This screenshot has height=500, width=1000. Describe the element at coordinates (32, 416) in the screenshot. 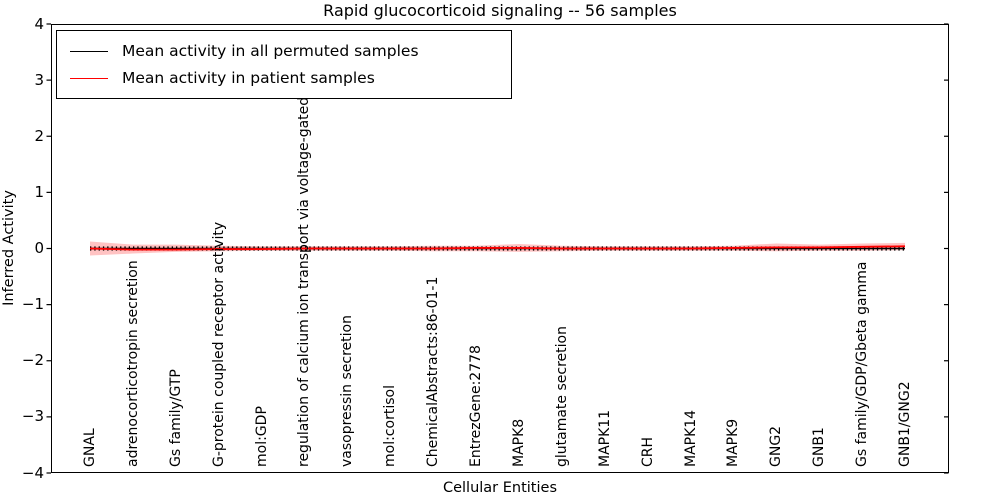

I see `y-tick-label: −3` at that location.